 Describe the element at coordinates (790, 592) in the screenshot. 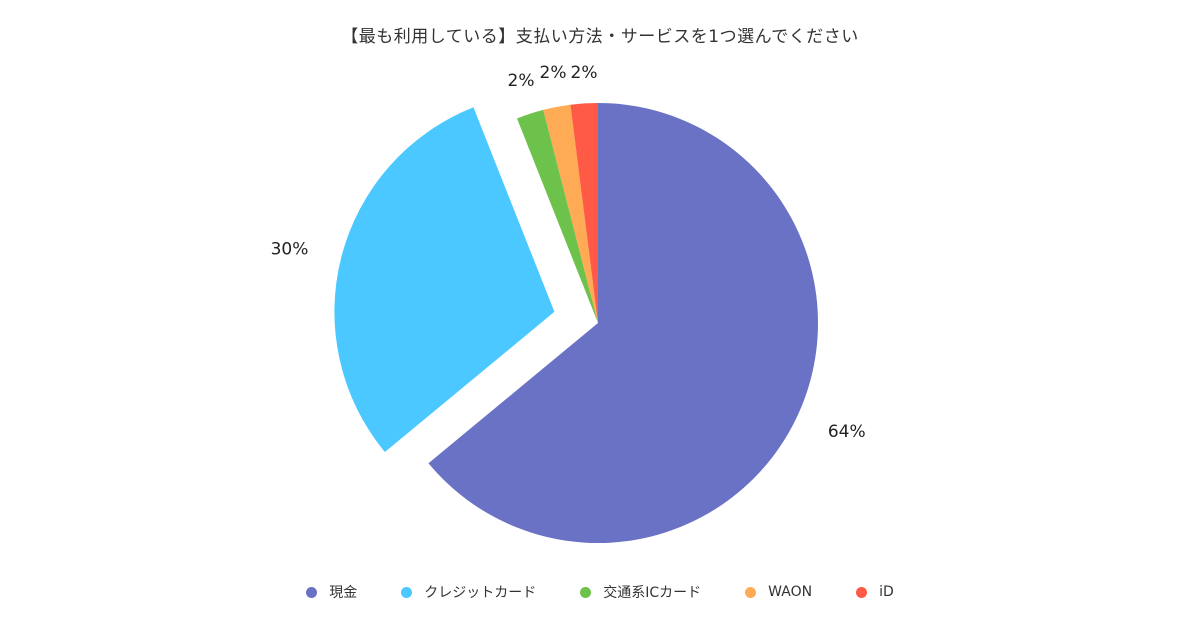

I see `legend-label: WAON` at that location.